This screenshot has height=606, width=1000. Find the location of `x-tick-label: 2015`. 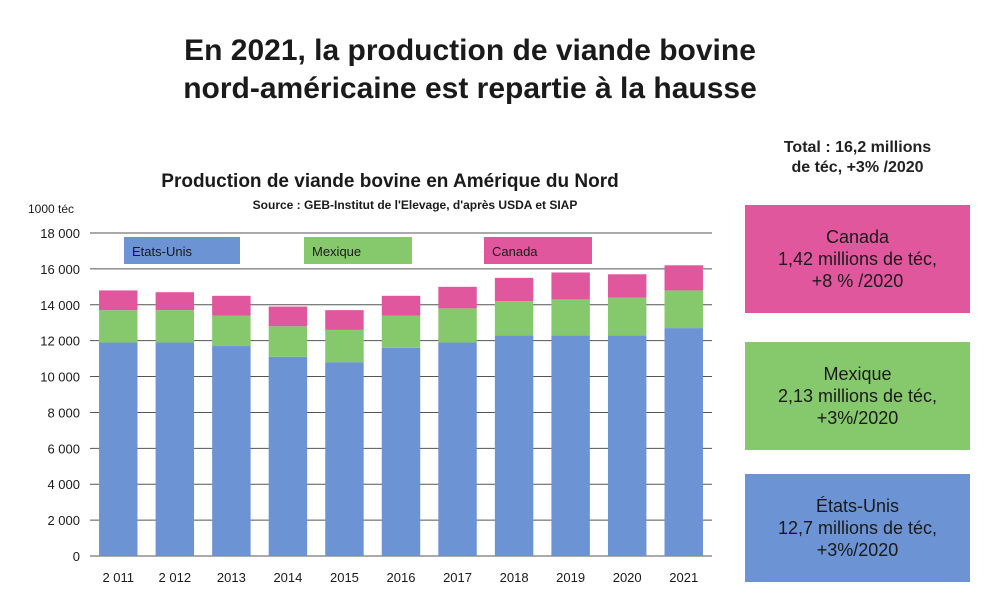

x-tick-label: 2015 is located at coordinates (344, 577).